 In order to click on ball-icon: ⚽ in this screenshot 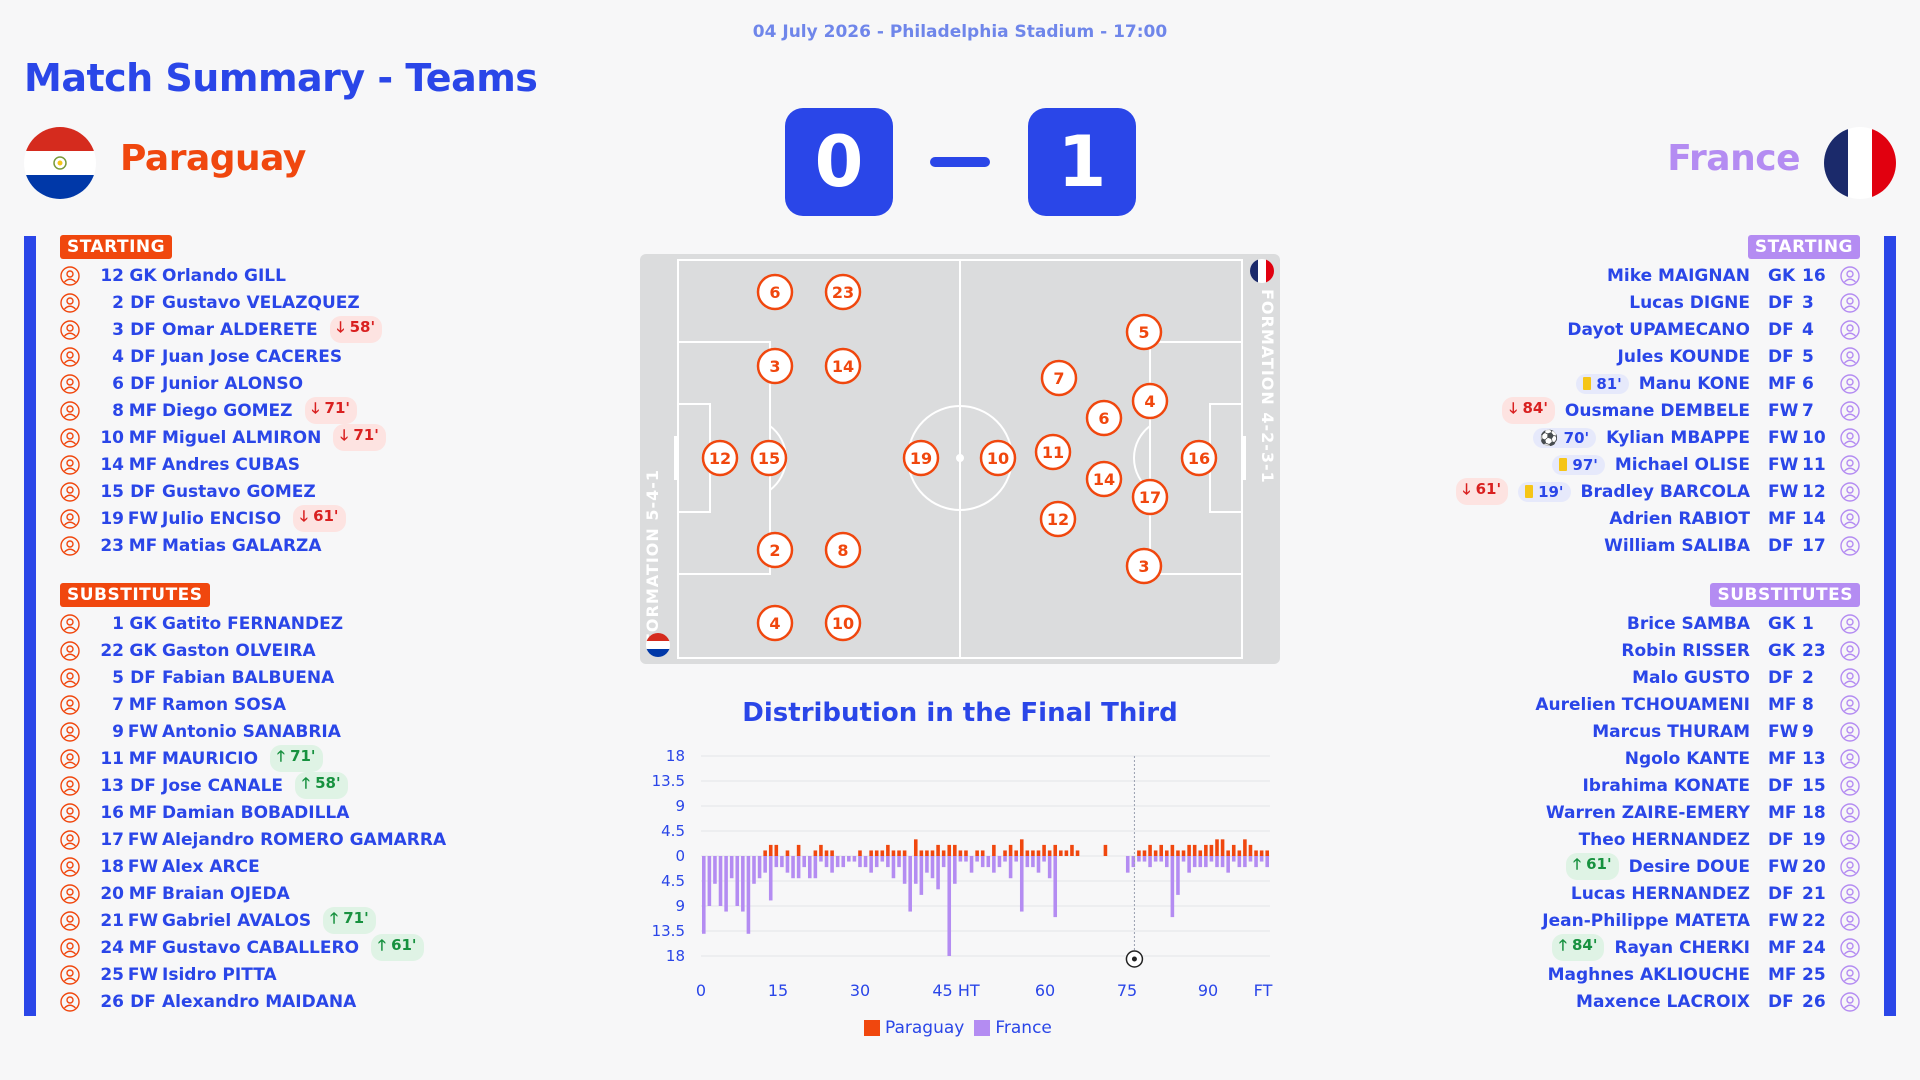, I will do `click(1551, 437)`.